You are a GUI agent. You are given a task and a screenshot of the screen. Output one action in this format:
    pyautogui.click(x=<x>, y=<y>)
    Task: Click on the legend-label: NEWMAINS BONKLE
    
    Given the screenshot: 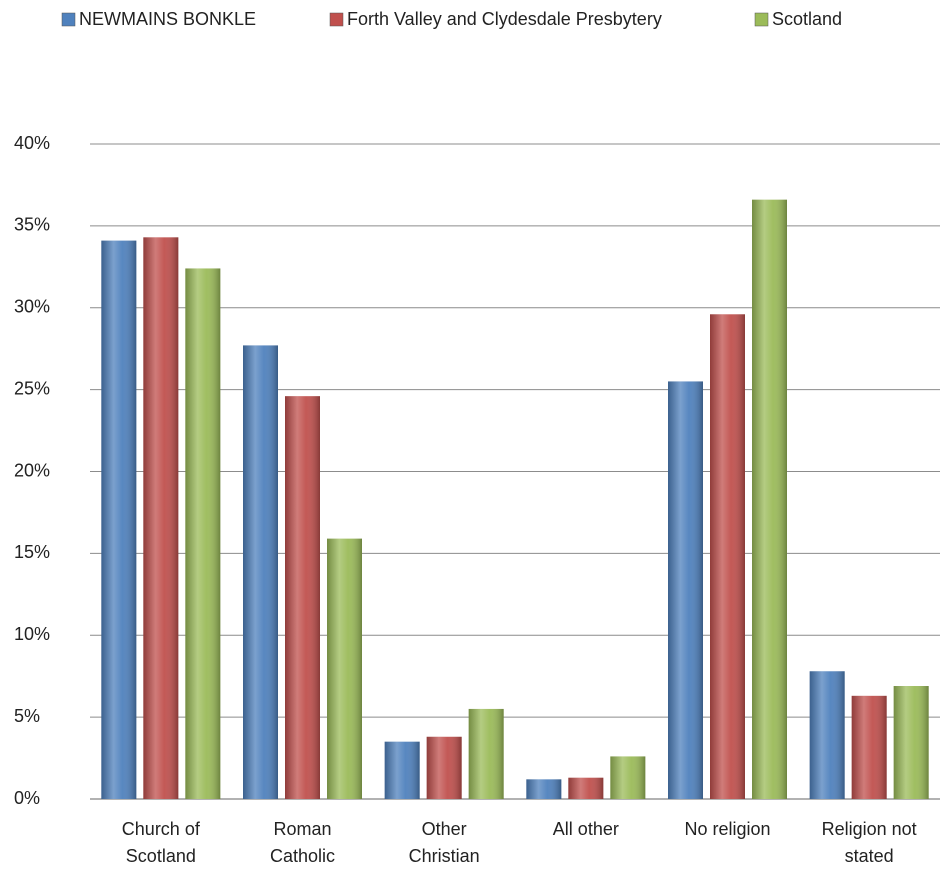 What is the action you would take?
    pyautogui.click(x=167, y=19)
    